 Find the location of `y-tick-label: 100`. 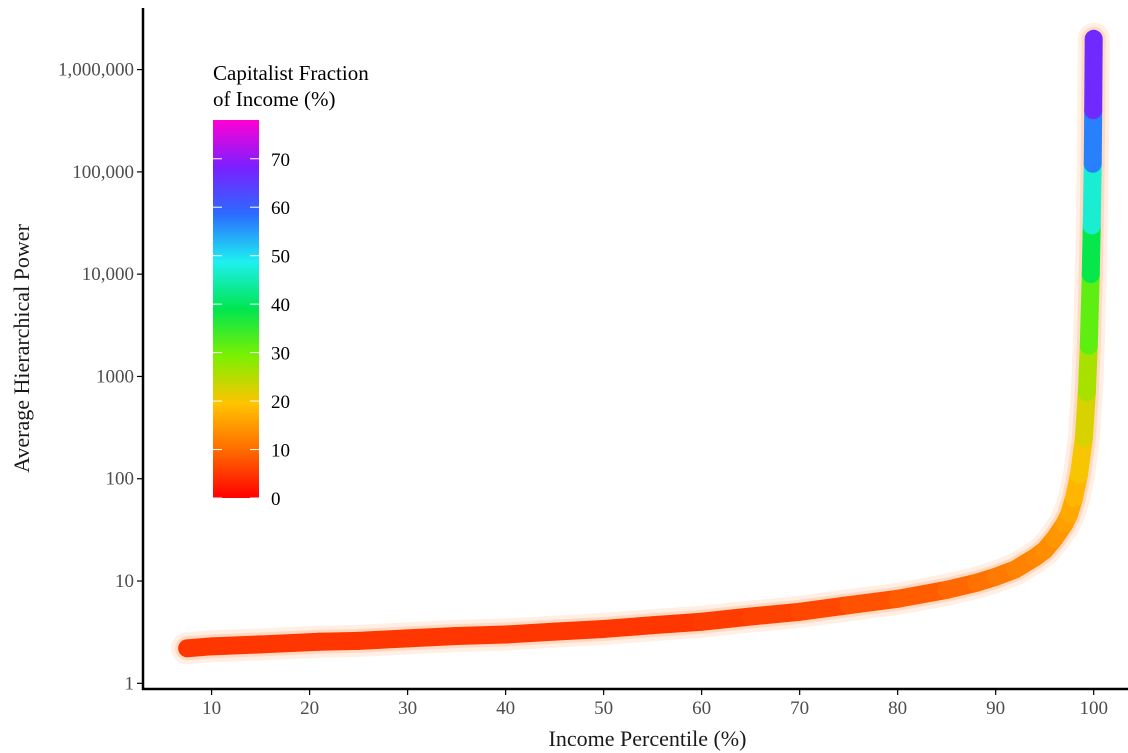

y-tick-label: 100 is located at coordinates (120, 479).